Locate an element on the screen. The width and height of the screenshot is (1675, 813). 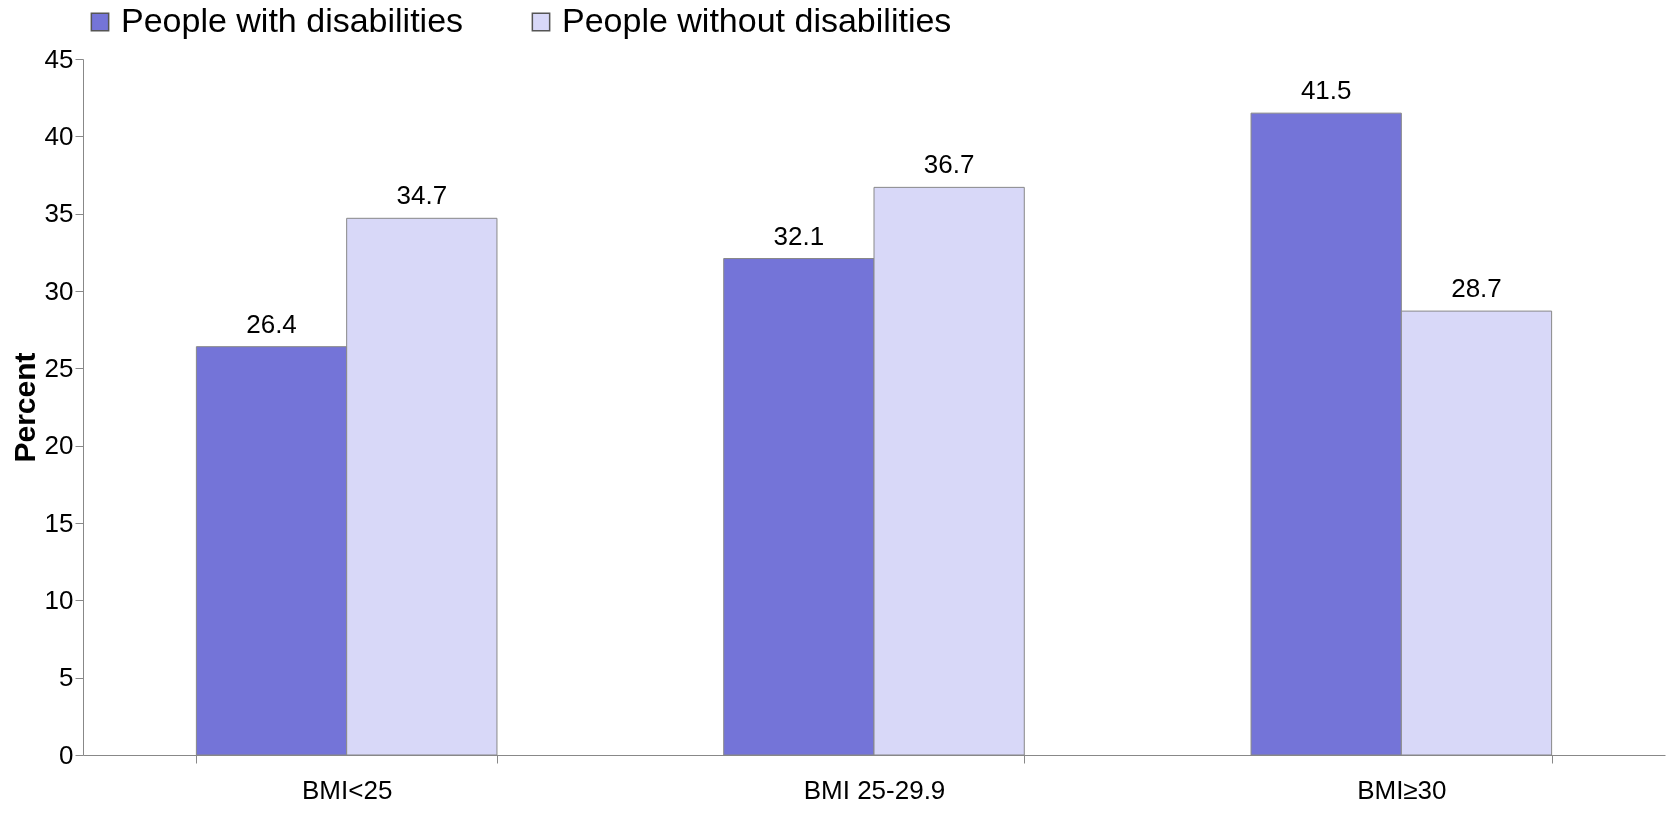
data-label: 34.7 is located at coordinates (422, 195).